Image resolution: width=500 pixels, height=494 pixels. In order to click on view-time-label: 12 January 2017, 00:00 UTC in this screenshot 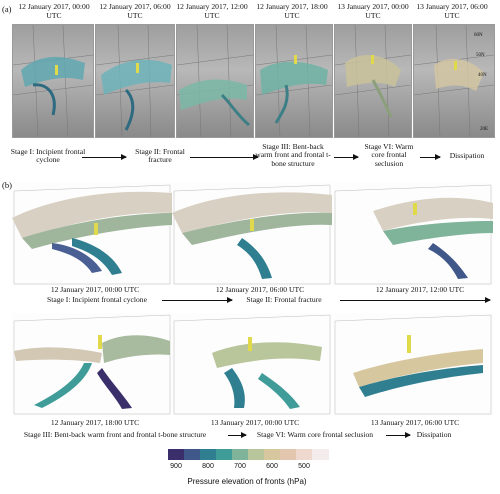, I will do `click(95, 289)`.